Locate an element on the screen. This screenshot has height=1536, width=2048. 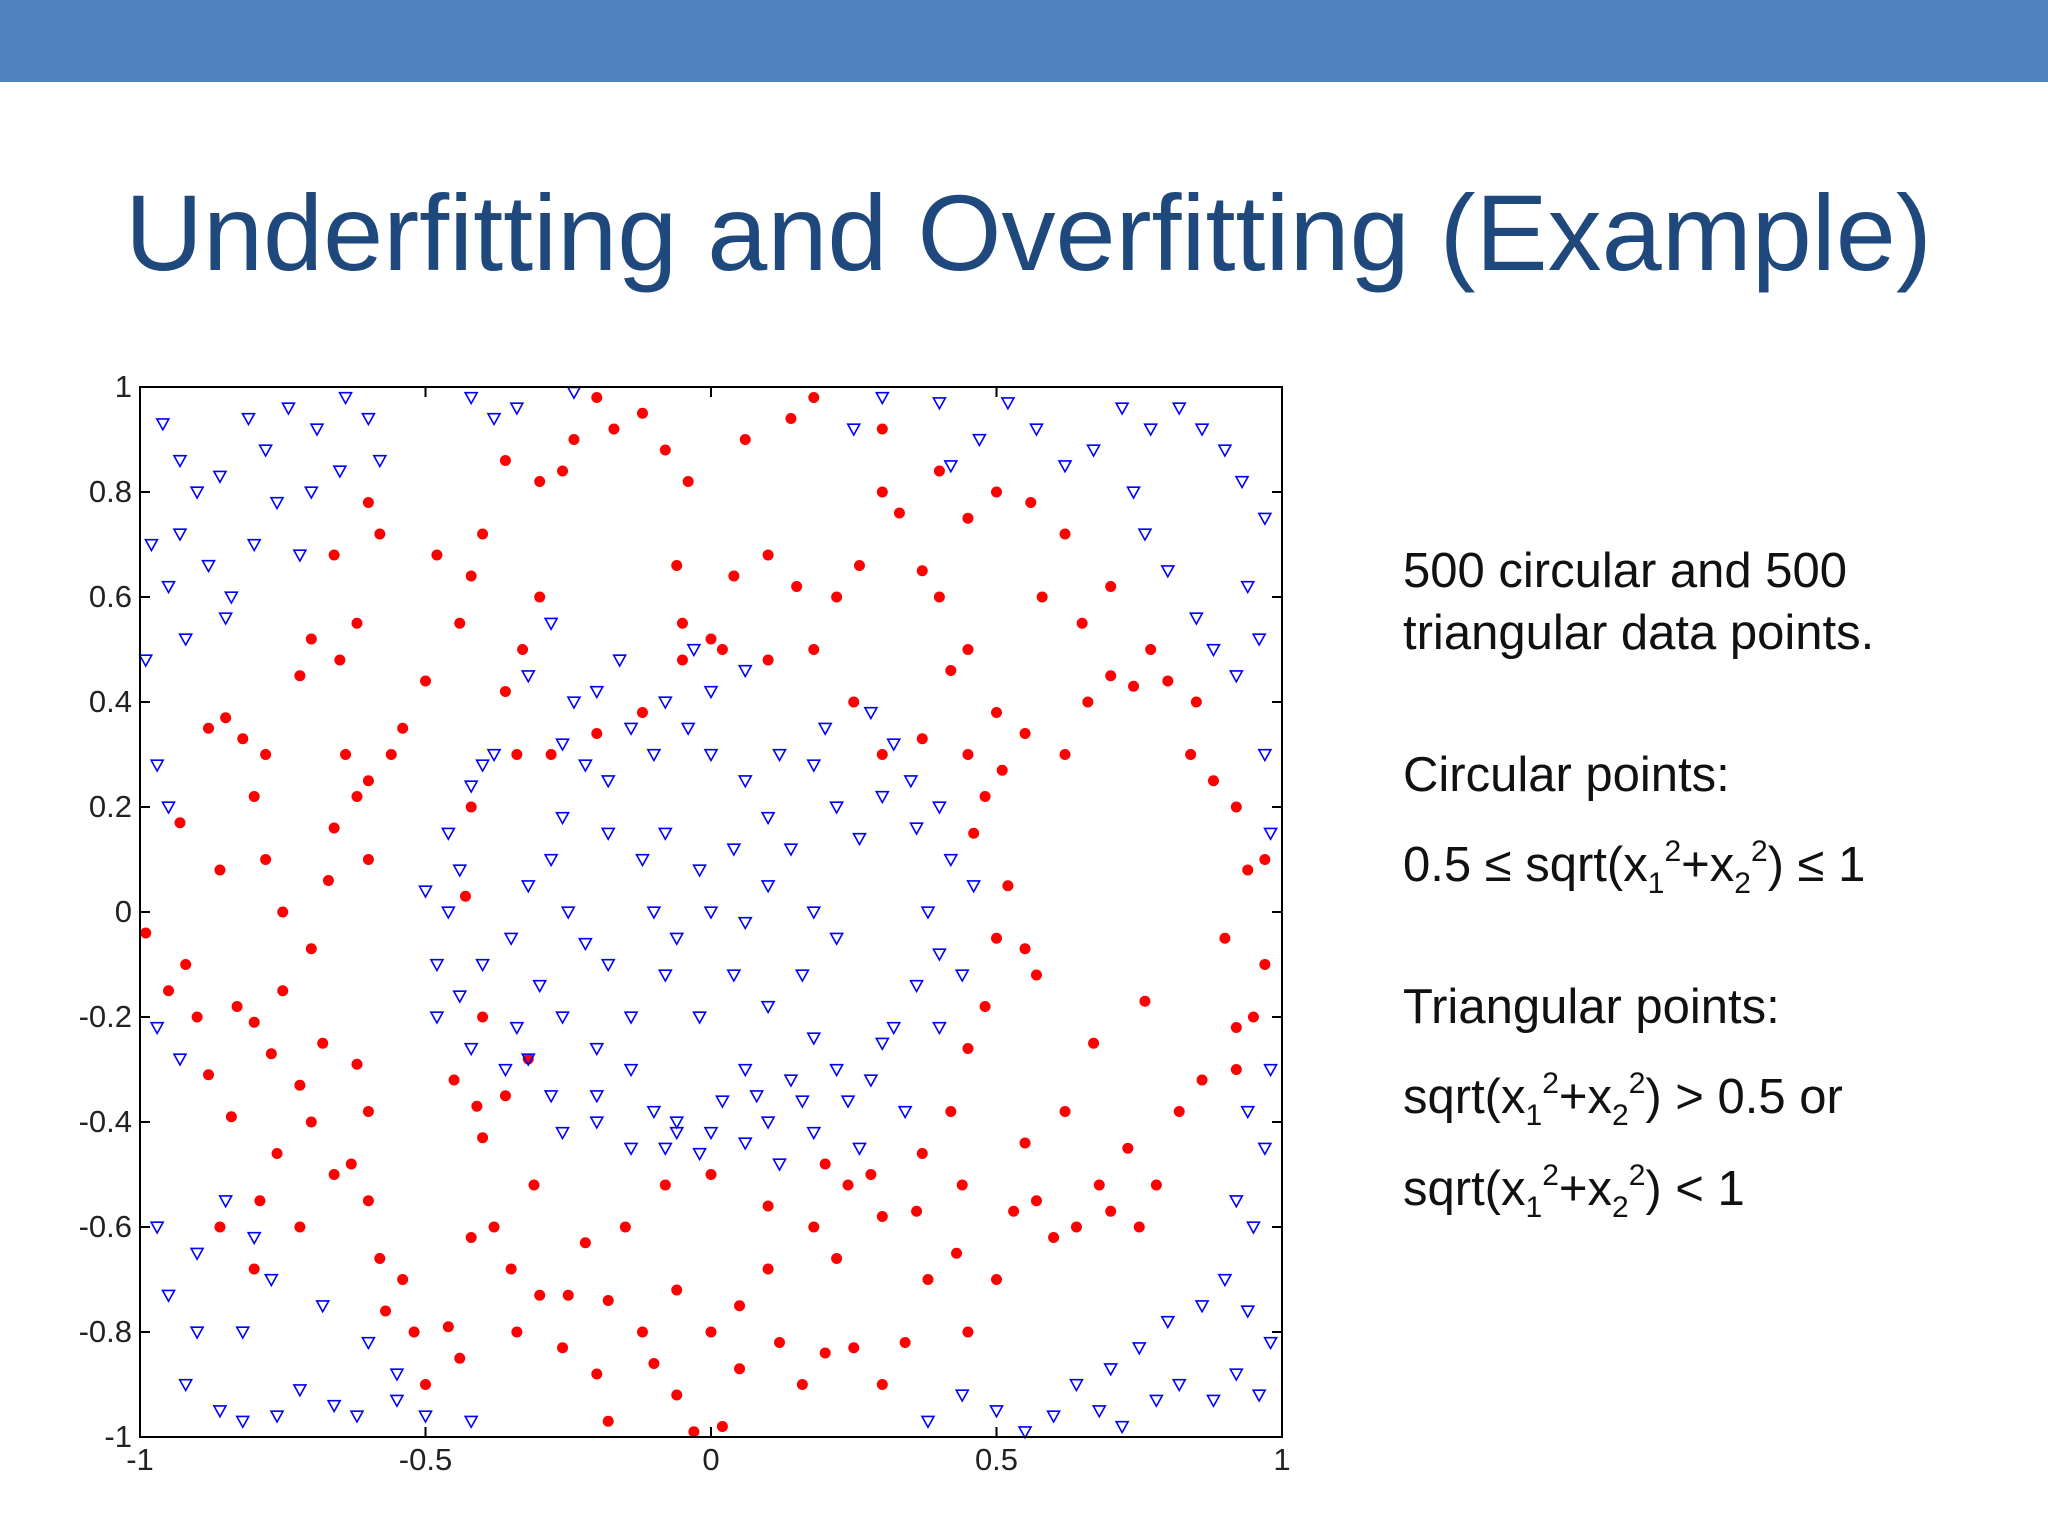
triangular-rule-2: sqrt(x12+x22) < 1 is located at coordinates (1574, 1191).